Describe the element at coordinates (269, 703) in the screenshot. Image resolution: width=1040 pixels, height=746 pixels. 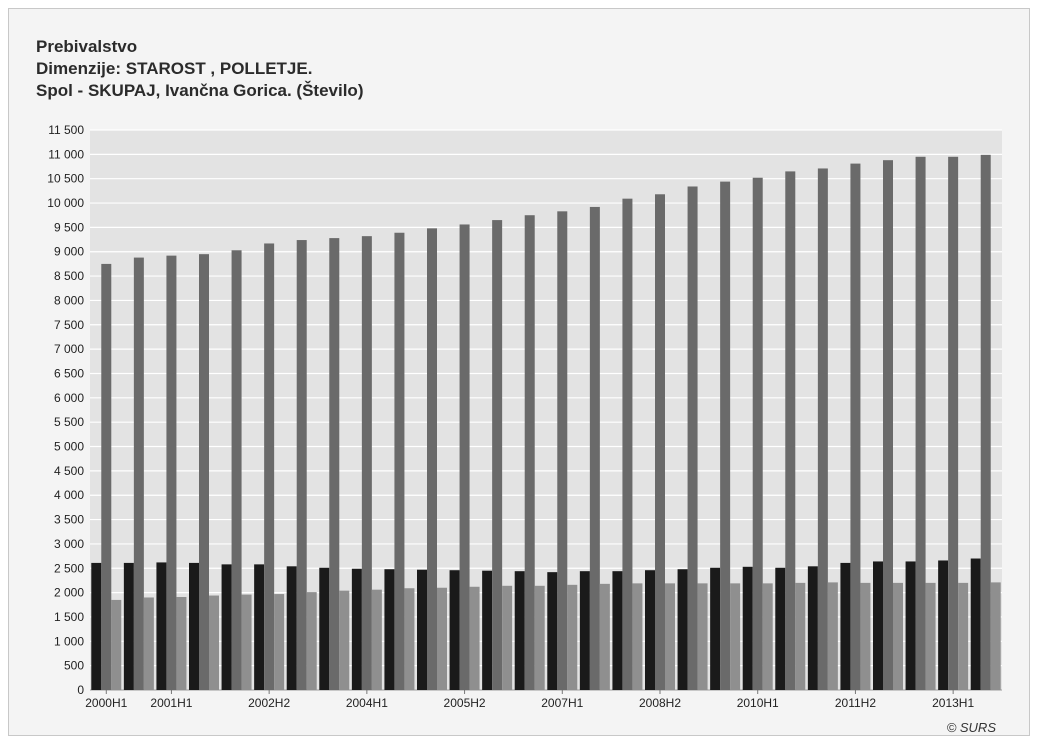
I see `x-tick-label: 2002H2` at that location.